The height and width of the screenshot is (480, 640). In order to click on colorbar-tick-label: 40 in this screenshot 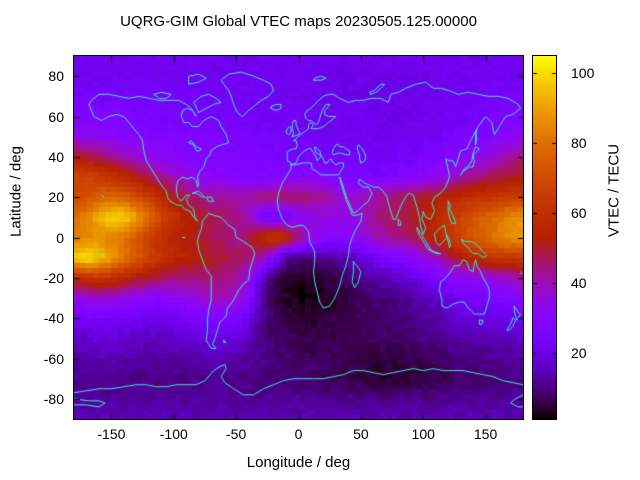, I will do `click(579, 282)`.